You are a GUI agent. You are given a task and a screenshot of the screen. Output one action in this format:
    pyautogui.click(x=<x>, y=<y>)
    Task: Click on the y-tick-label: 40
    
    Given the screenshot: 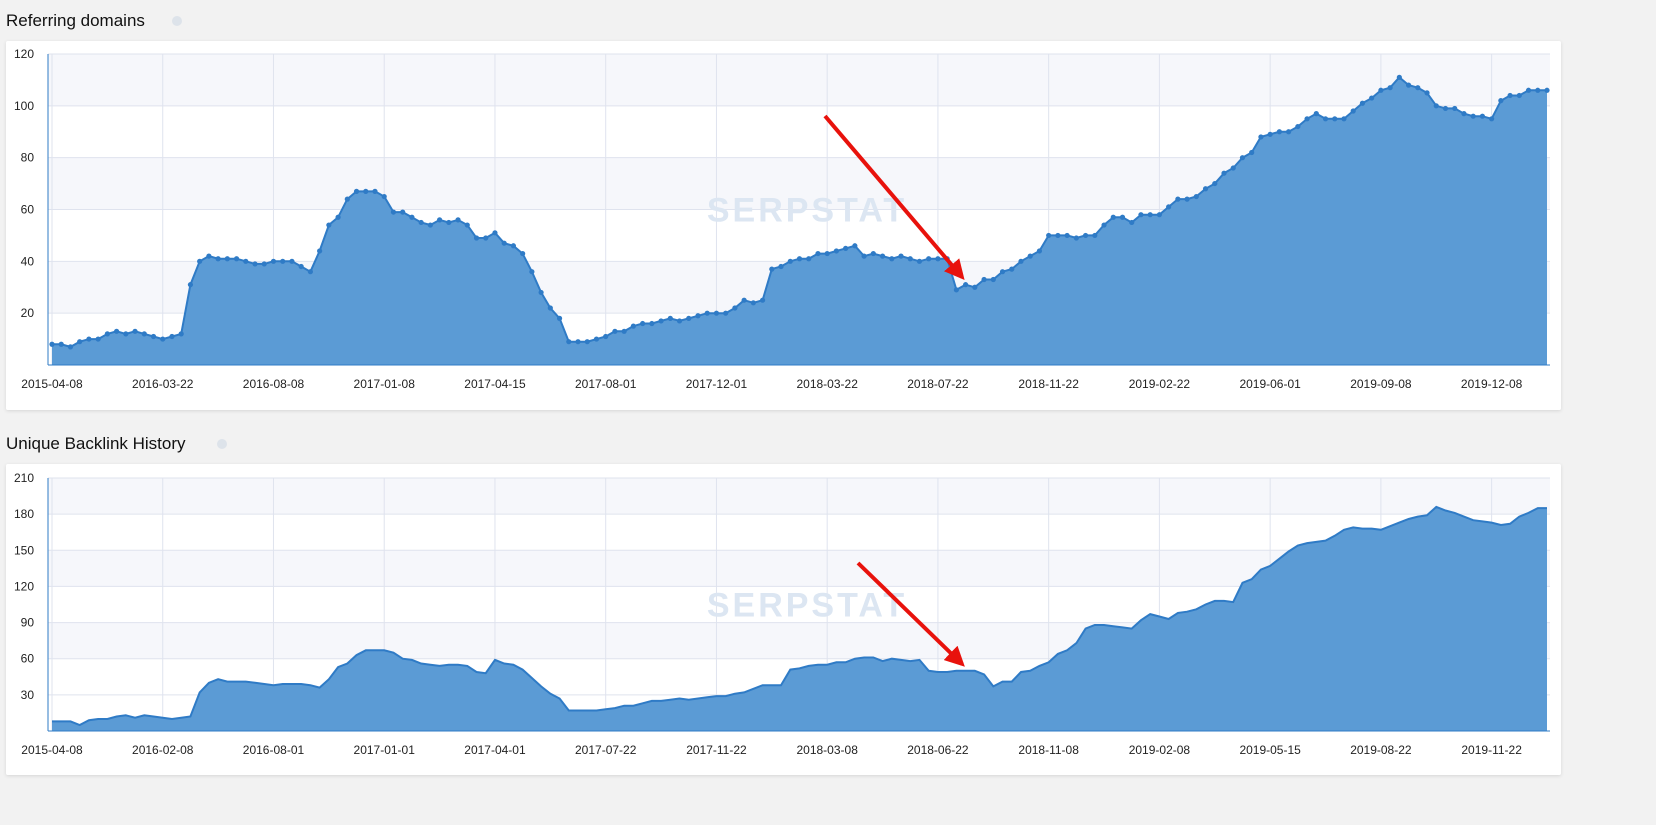 What is the action you would take?
    pyautogui.click(x=28, y=261)
    